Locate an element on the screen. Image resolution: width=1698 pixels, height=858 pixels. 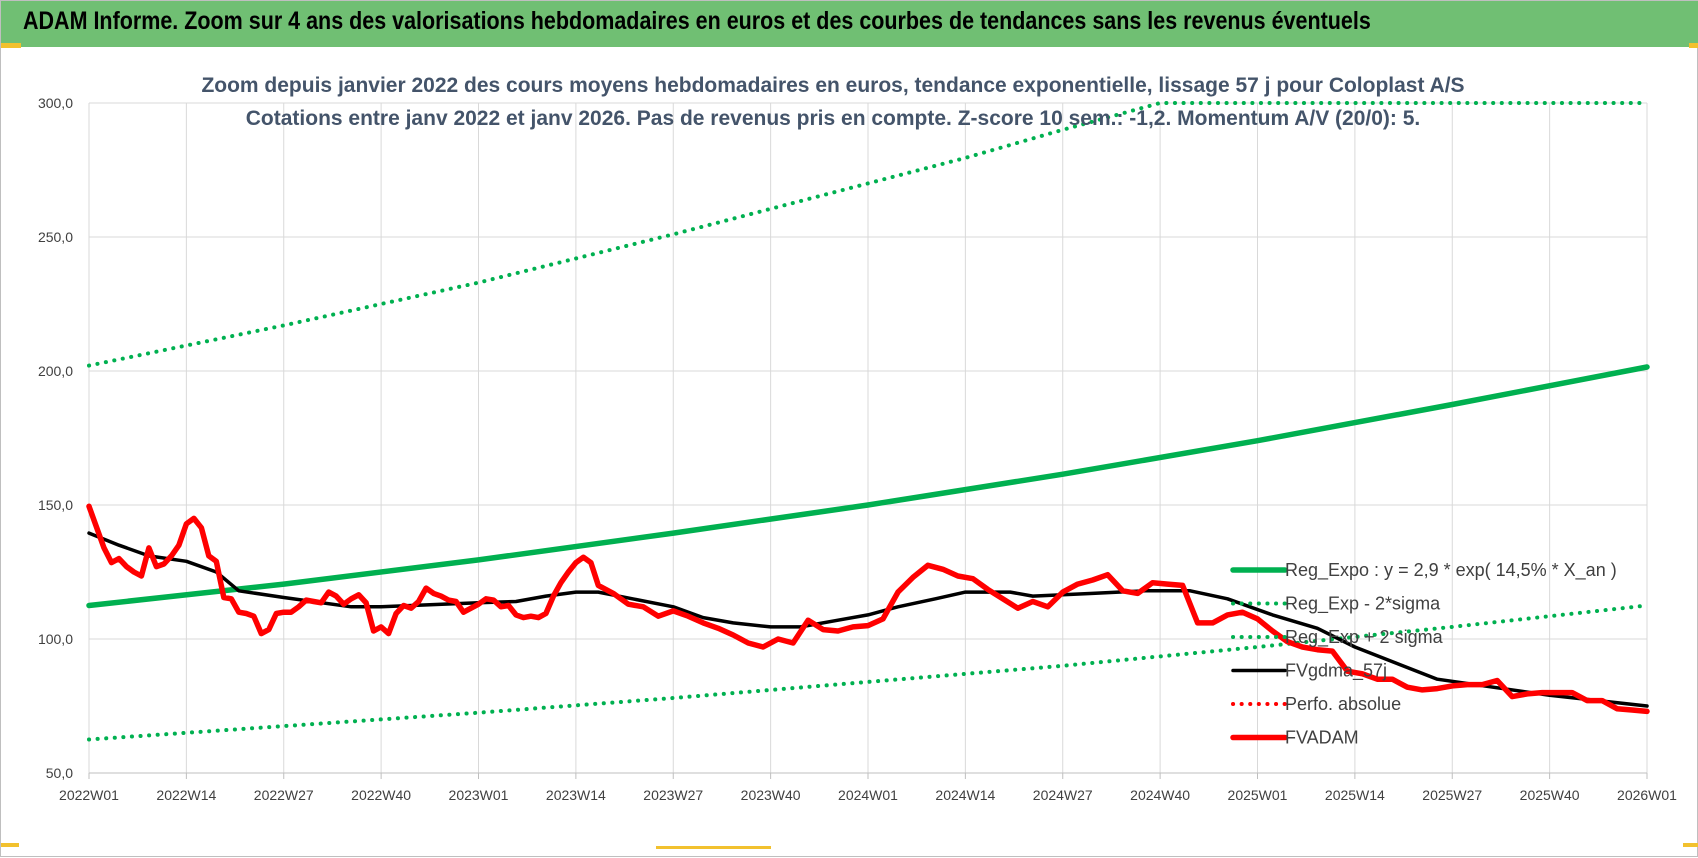
y-tick-label: 50,0 is located at coordinates (59, 773).